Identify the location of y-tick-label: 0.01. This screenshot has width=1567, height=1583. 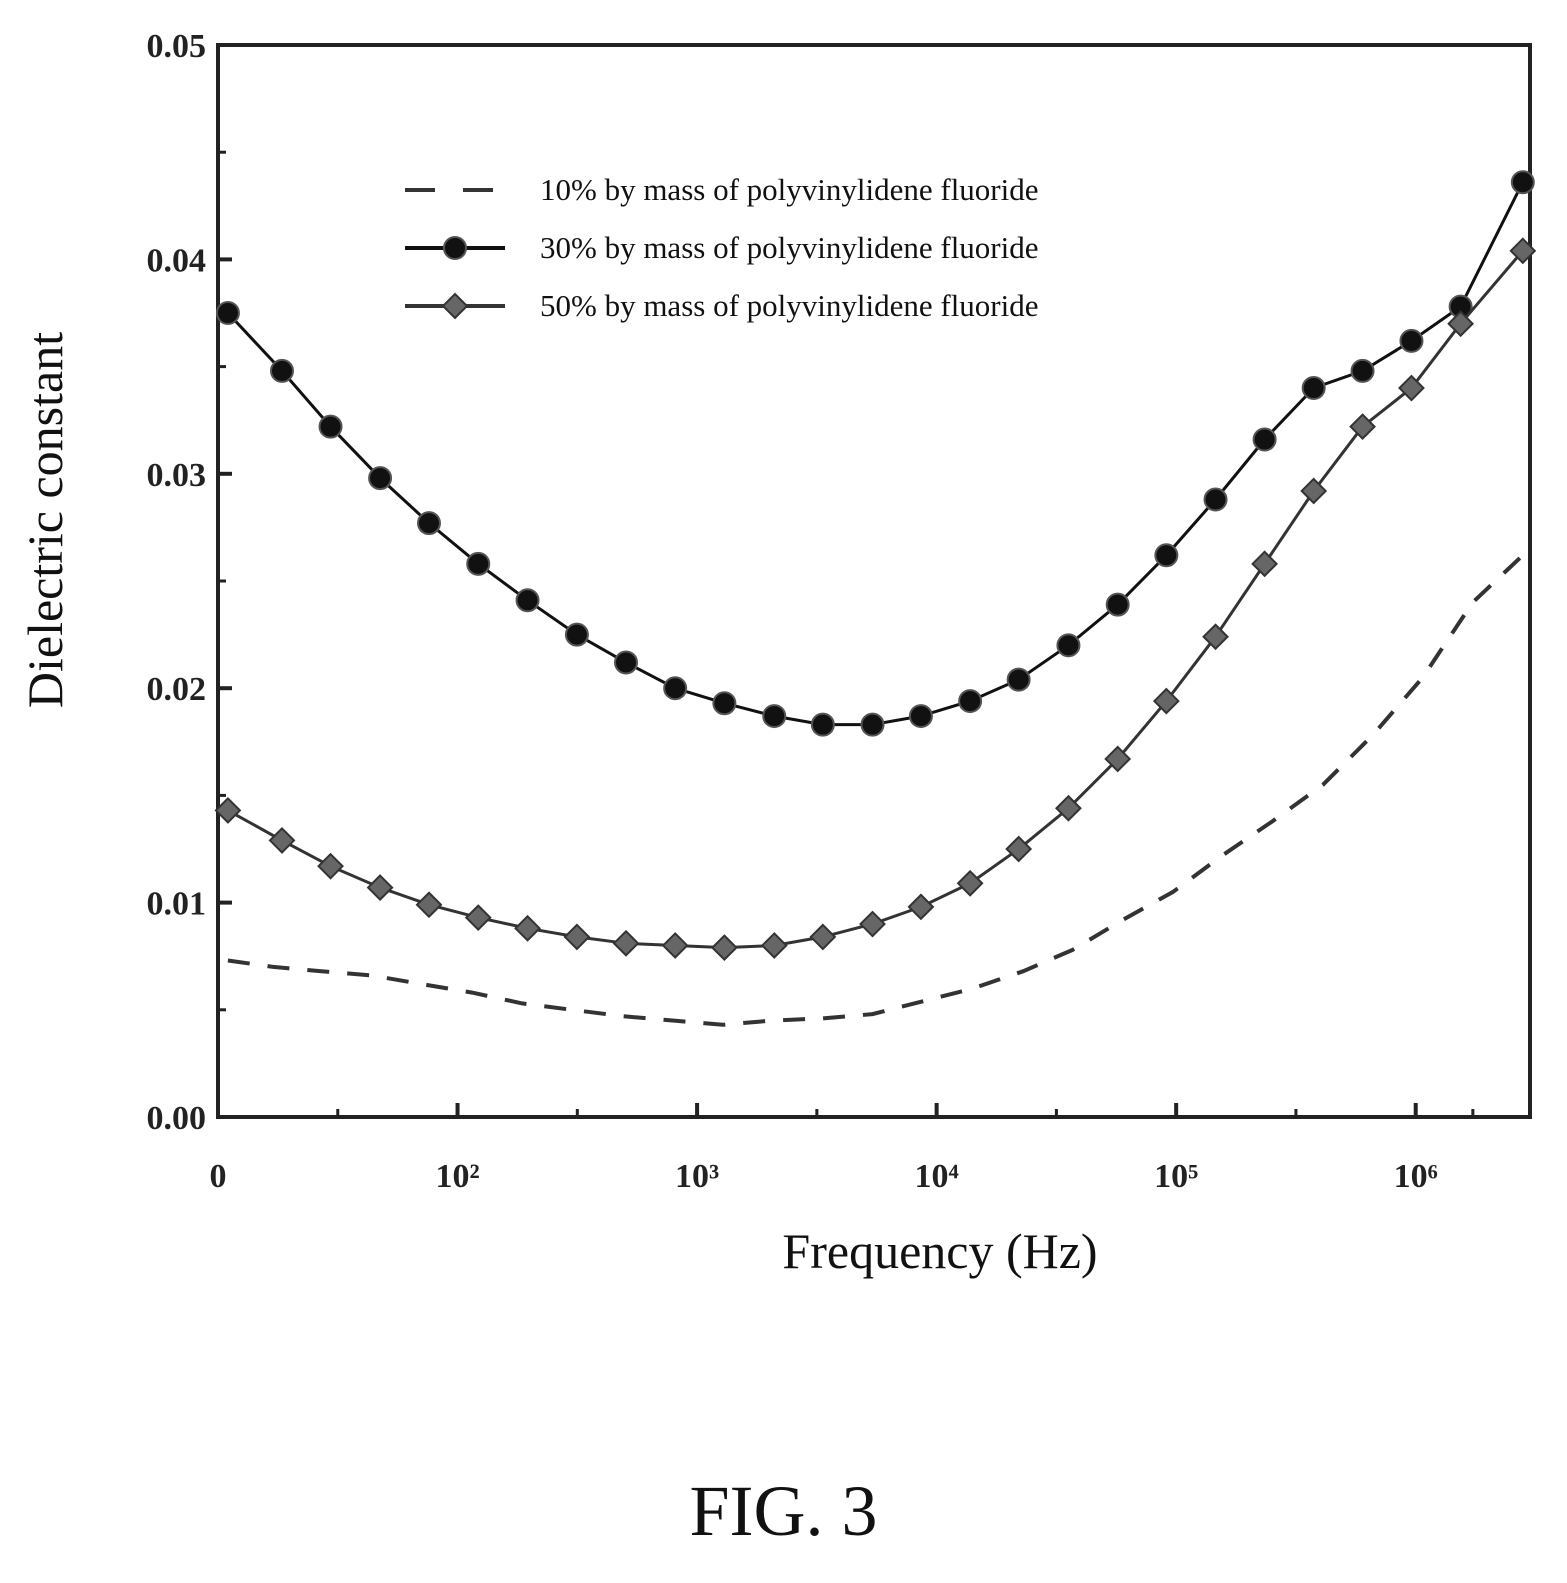
(177, 904).